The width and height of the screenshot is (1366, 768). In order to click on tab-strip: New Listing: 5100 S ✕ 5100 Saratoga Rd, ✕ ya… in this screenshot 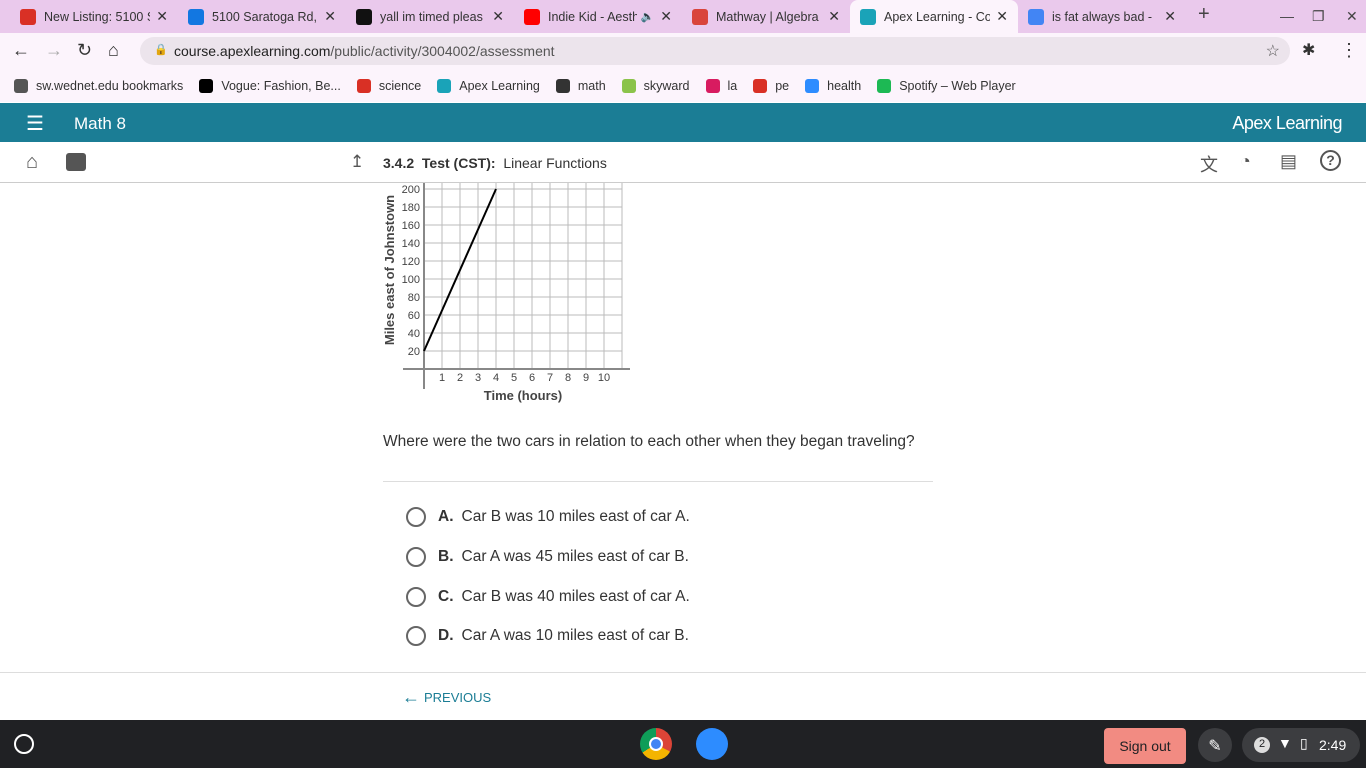, I will do `click(683, 16)`.